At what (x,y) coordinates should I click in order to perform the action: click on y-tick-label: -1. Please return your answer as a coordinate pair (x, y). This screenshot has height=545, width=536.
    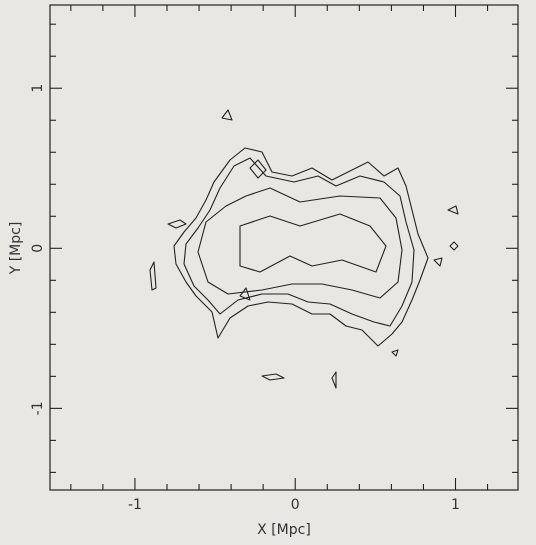
    Looking at the image, I should click on (38, 408).